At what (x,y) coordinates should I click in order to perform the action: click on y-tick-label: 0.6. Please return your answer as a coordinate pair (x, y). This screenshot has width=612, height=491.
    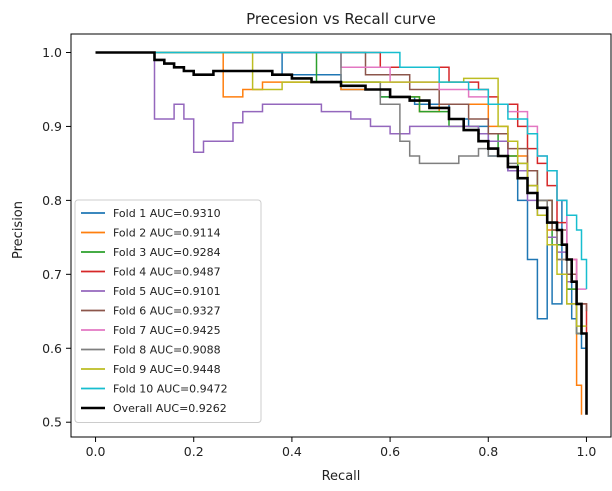
    Looking at the image, I should click on (52, 348).